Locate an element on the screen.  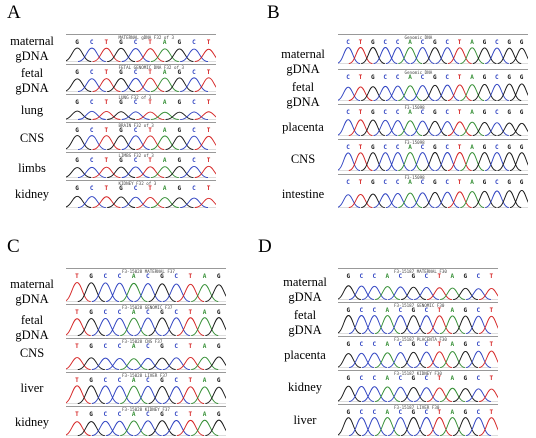
chromatogram-trace: FETAL GENOMIC DNA F32 of 3G C T G C T A G C T is located at coordinates (141, 78).